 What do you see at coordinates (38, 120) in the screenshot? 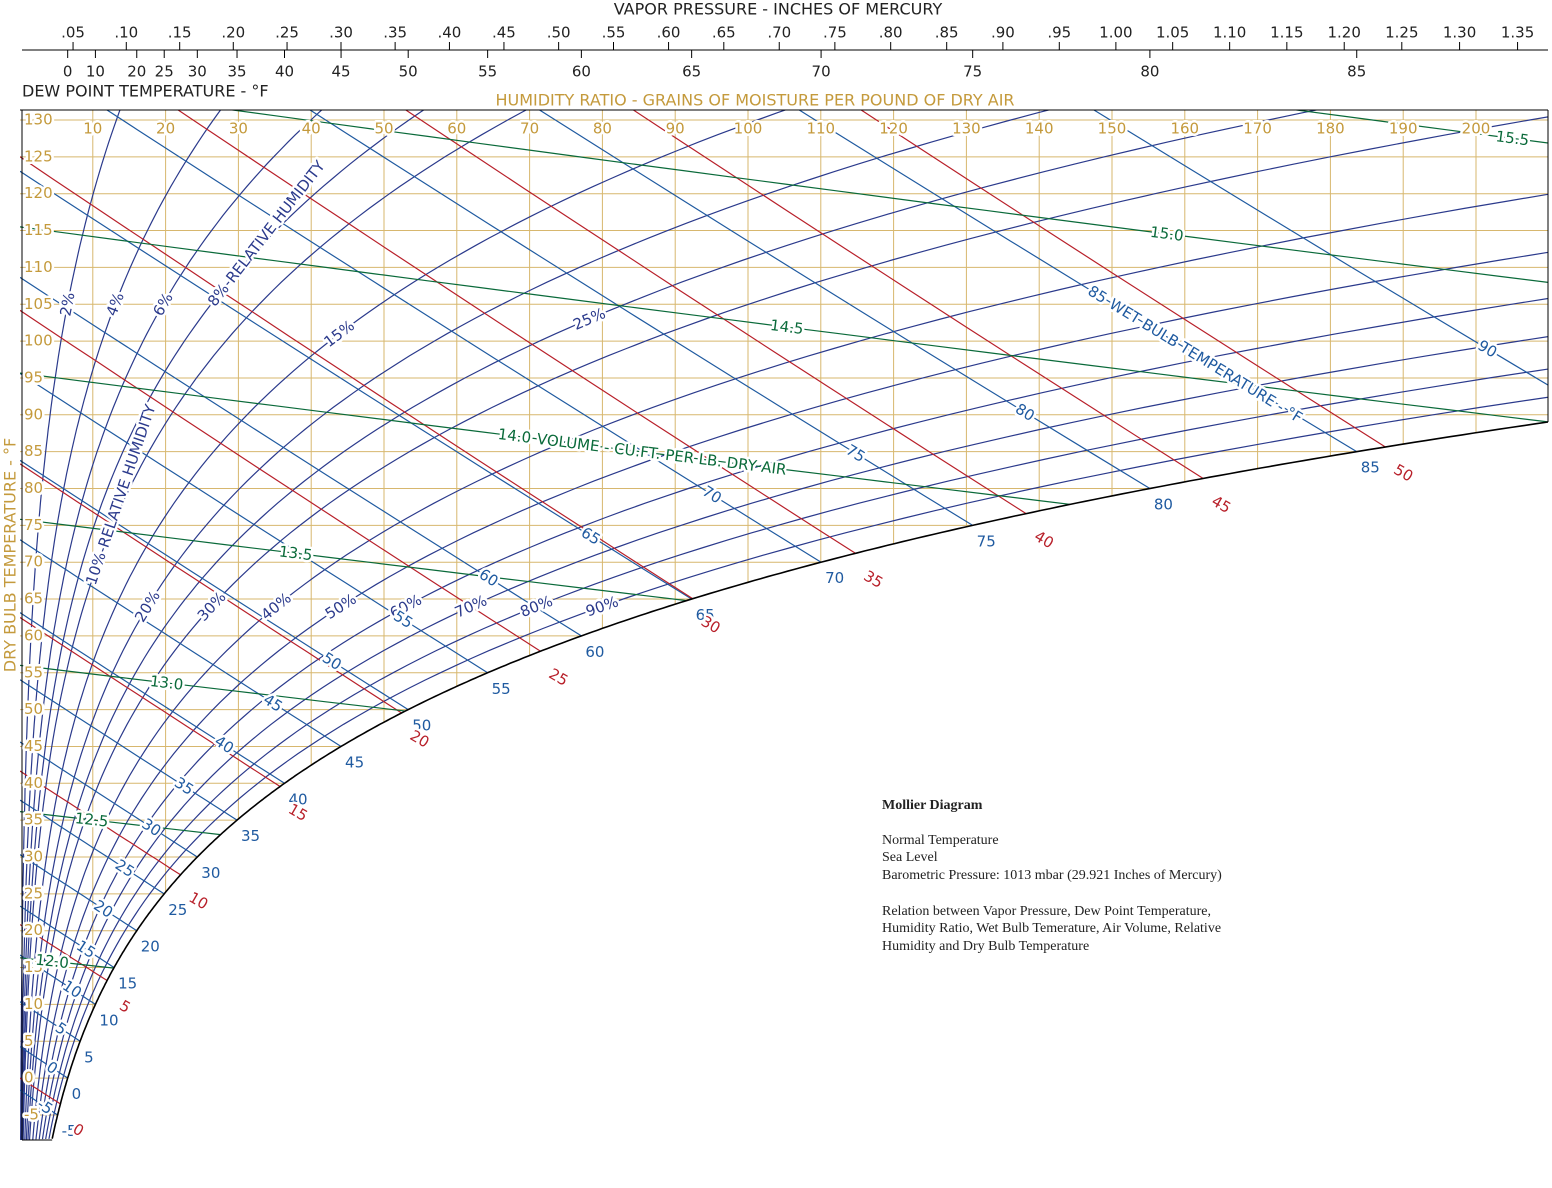
I see `dry-bulb-tick-label: 130` at bounding box center [38, 120].